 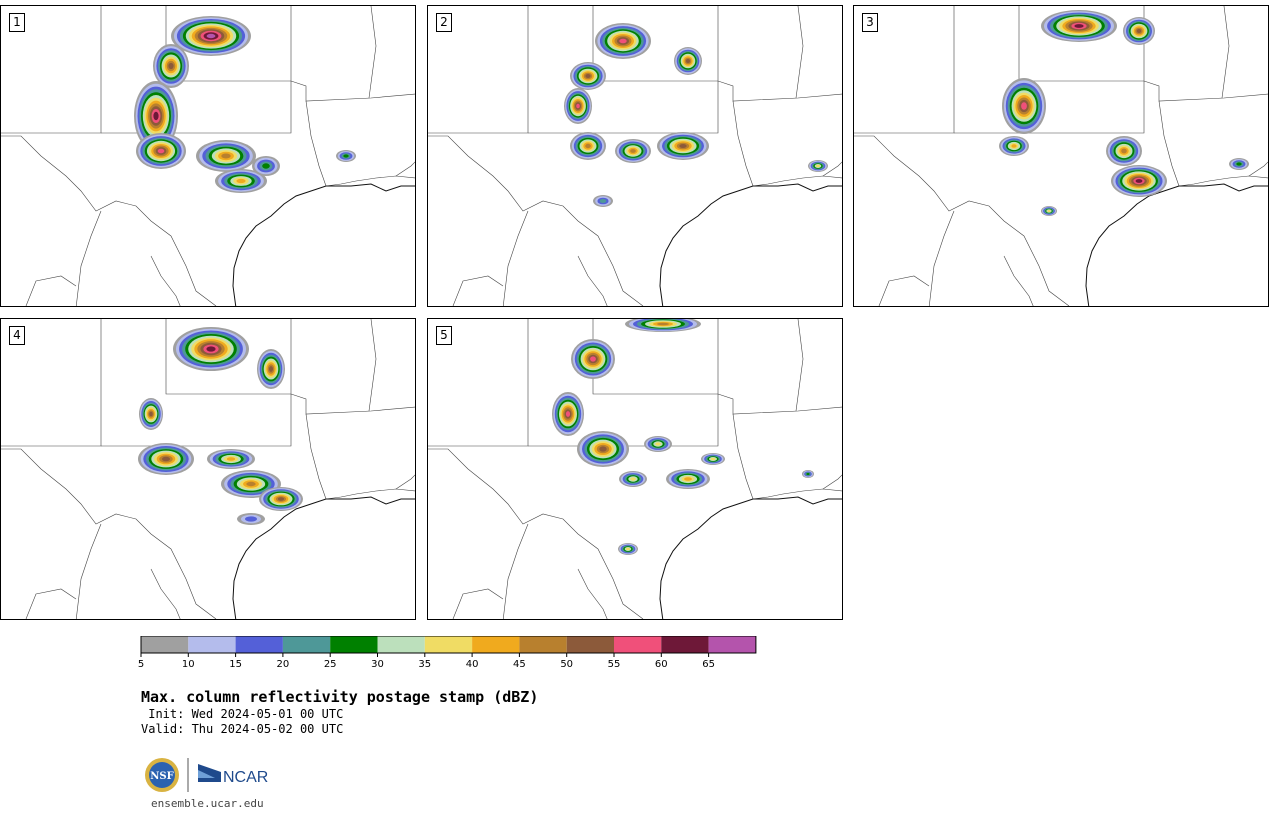 What do you see at coordinates (141, 664) in the screenshot?
I see `colorbar-tick-label: 5` at bounding box center [141, 664].